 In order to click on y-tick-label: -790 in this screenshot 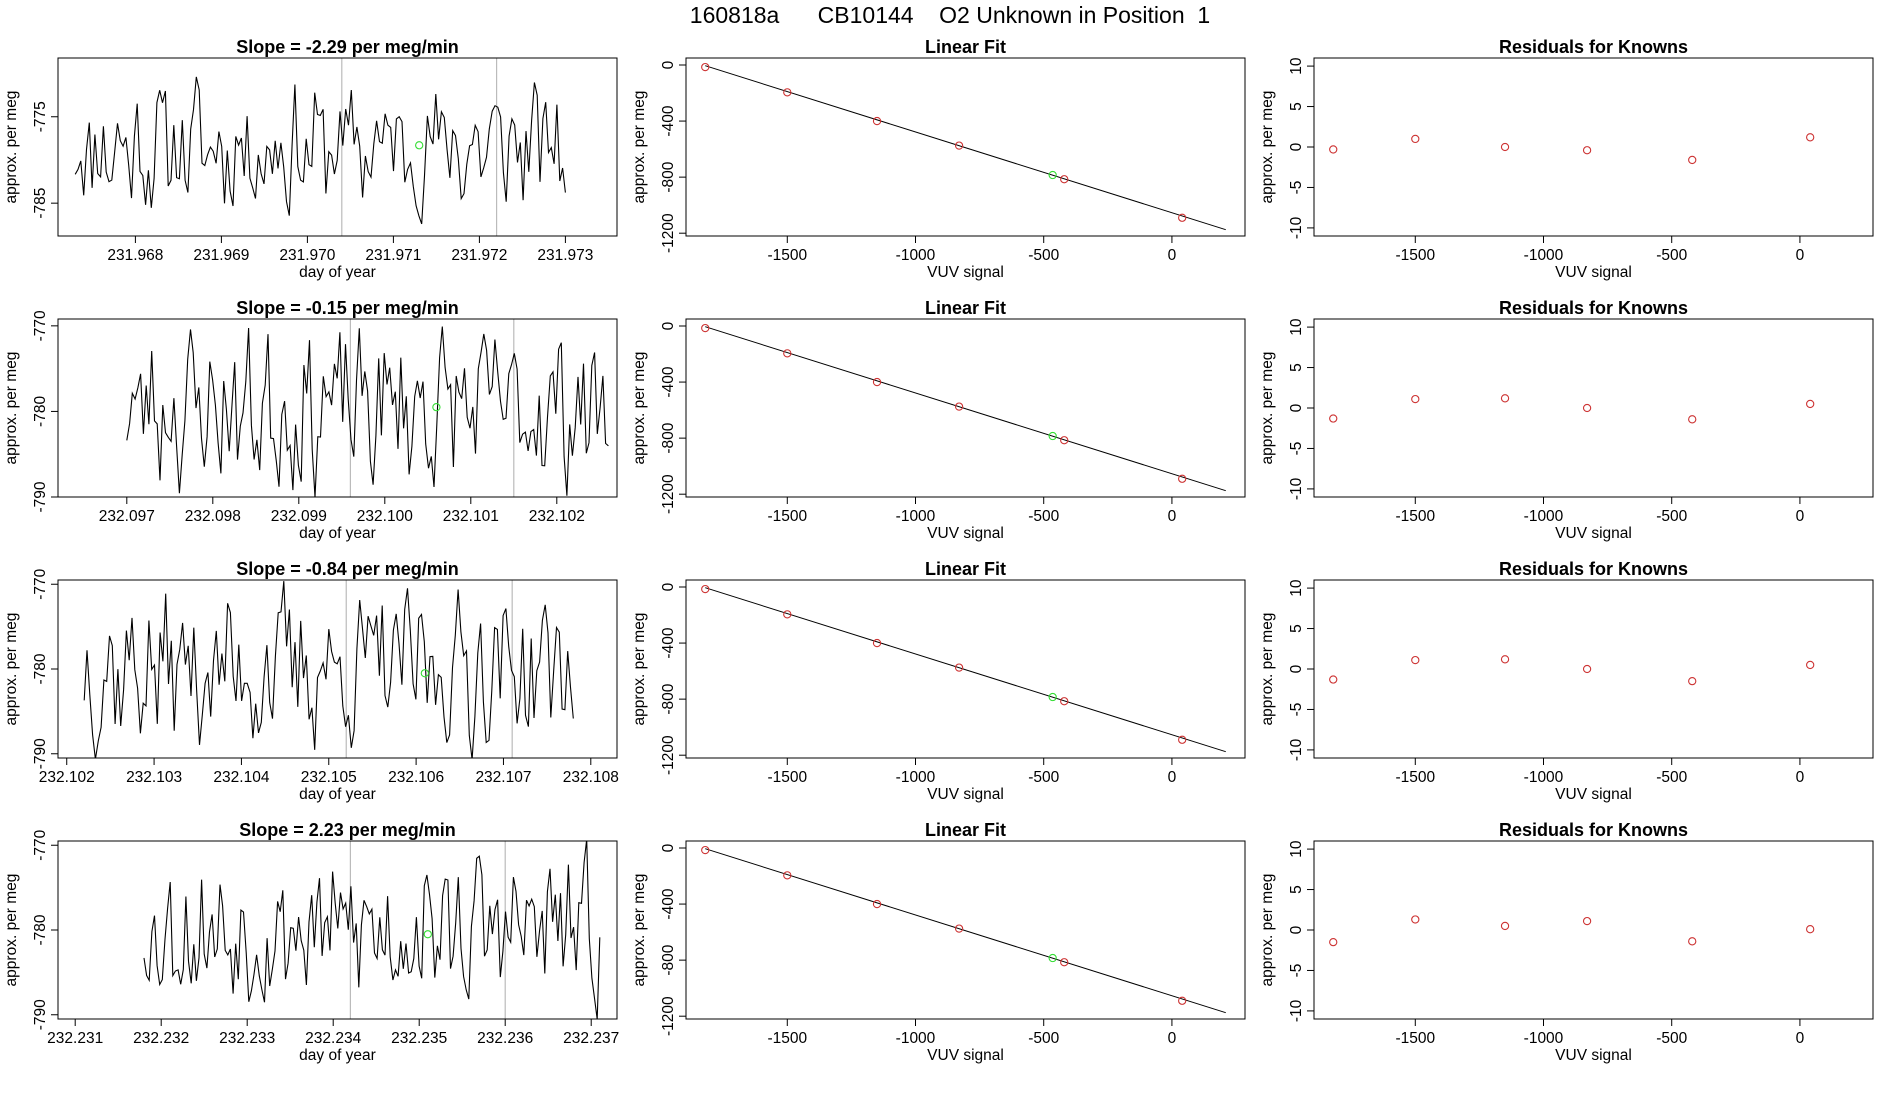, I will do `click(40, 753)`.